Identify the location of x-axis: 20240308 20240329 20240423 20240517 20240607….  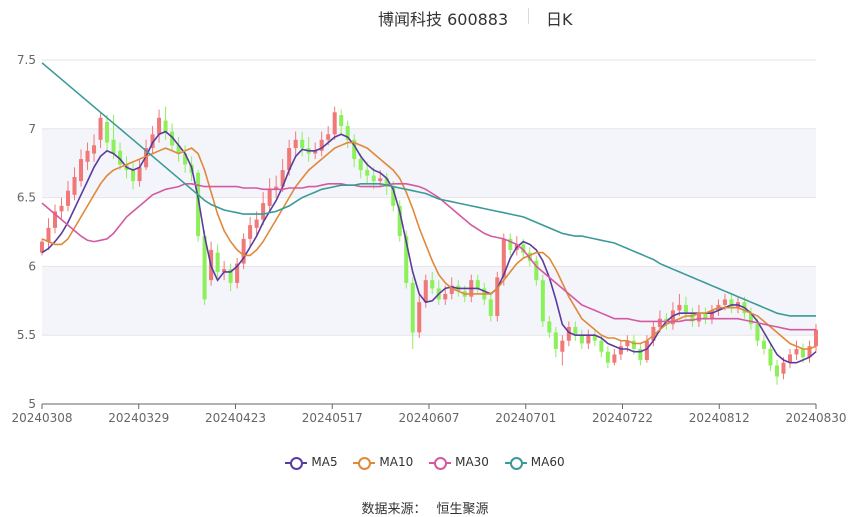
(429, 414).